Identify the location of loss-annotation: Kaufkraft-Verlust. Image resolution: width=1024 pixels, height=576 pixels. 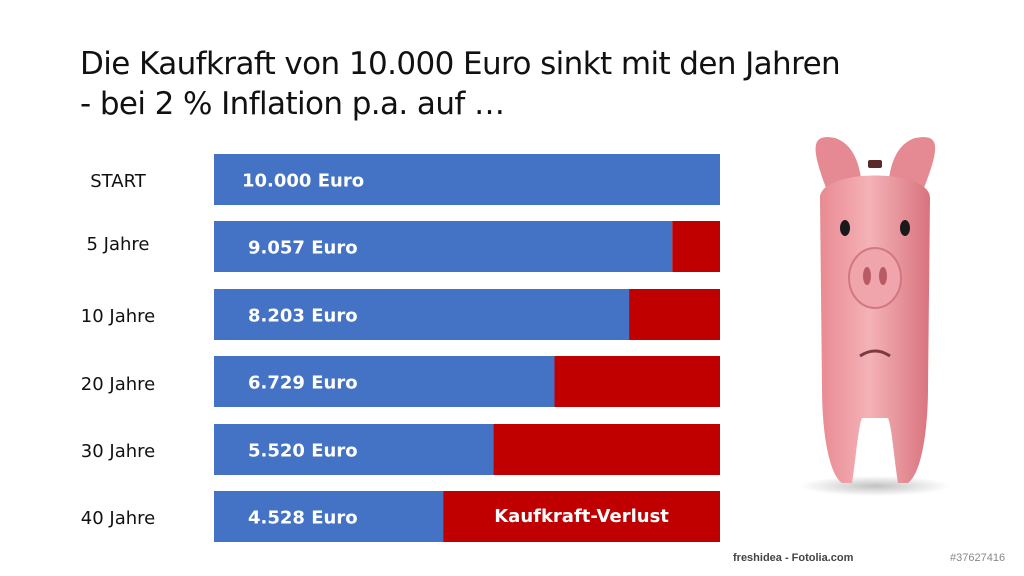
(581, 516).